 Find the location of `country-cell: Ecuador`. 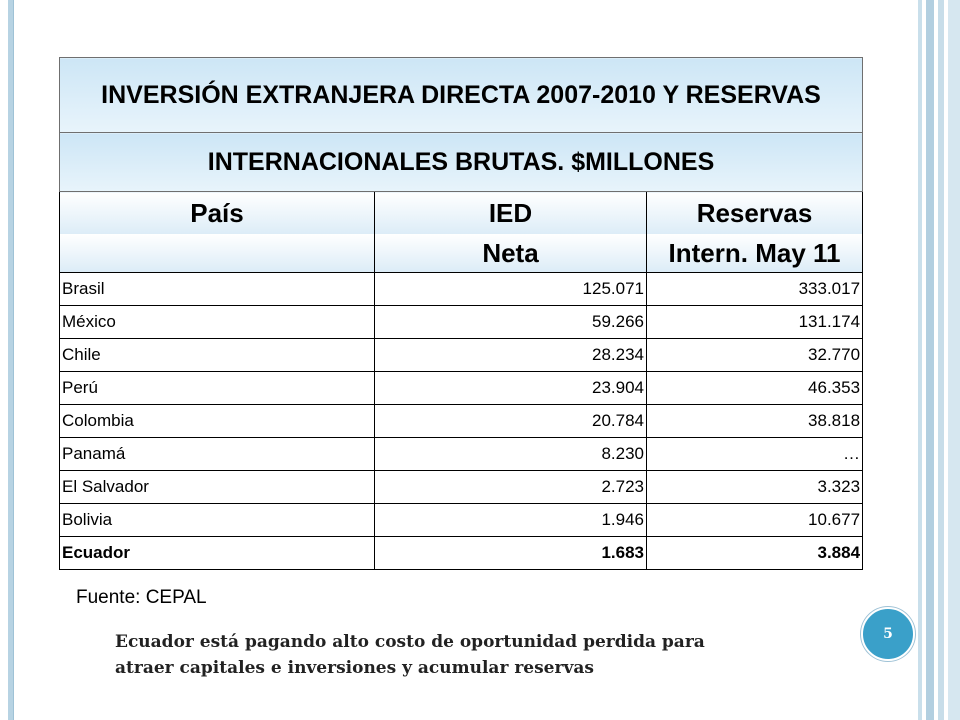

country-cell: Ecuador is located at coordinates (217, 553).